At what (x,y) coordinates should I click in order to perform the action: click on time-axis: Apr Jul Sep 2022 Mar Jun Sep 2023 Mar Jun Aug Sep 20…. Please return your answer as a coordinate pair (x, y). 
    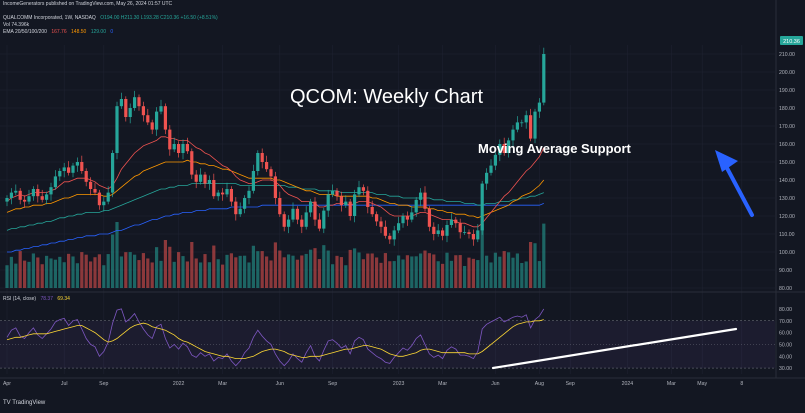
    Looking at the image, I should click on (373, 384).